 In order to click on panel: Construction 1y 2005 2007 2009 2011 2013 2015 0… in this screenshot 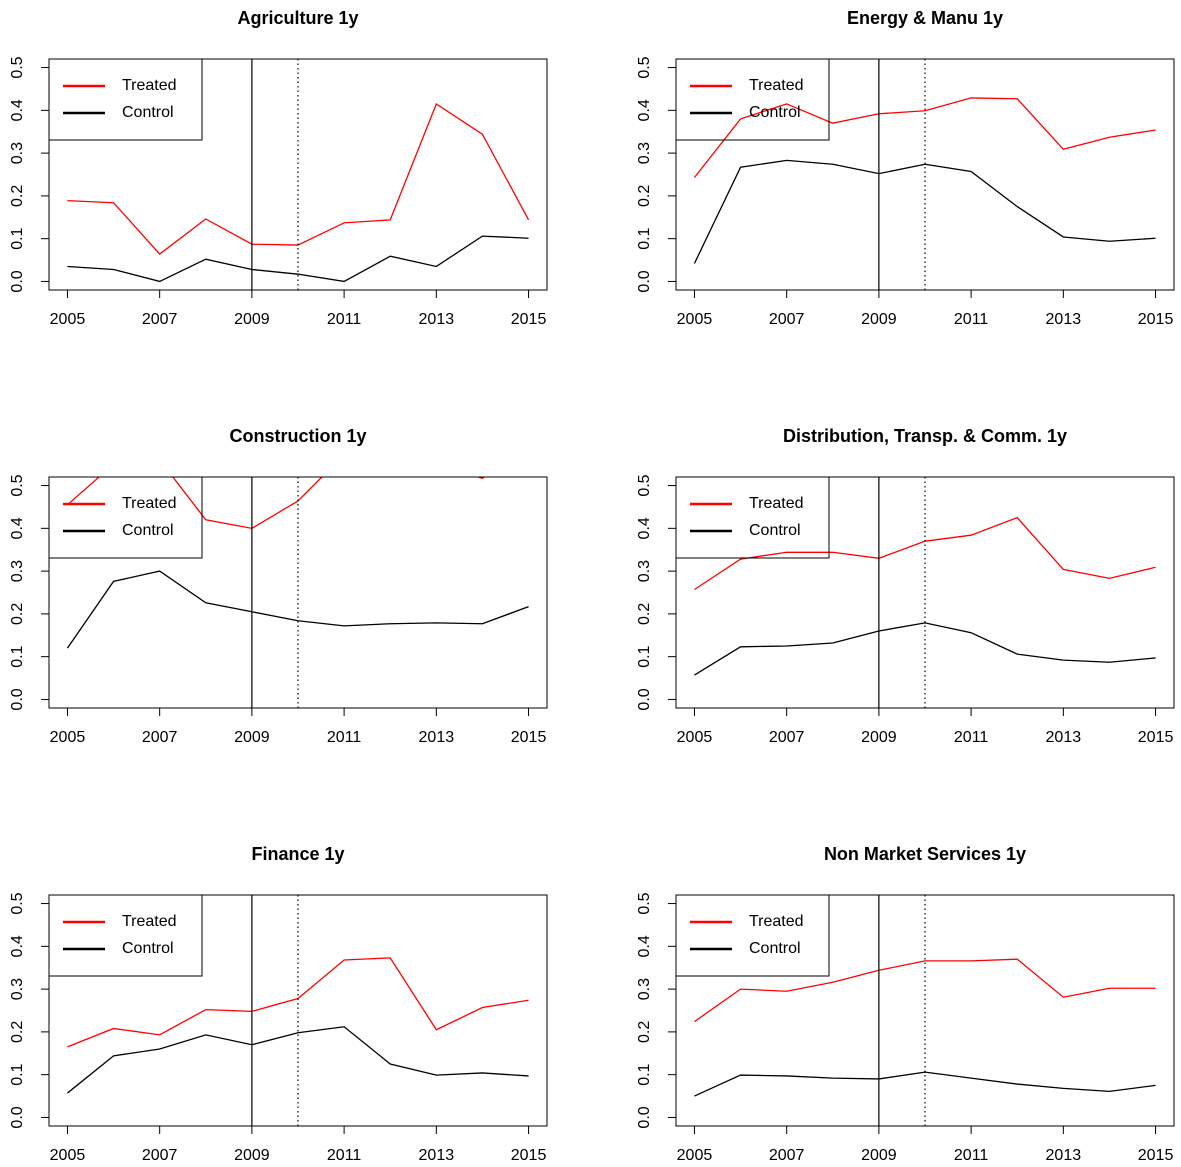, I will do `click(278, 586)`.